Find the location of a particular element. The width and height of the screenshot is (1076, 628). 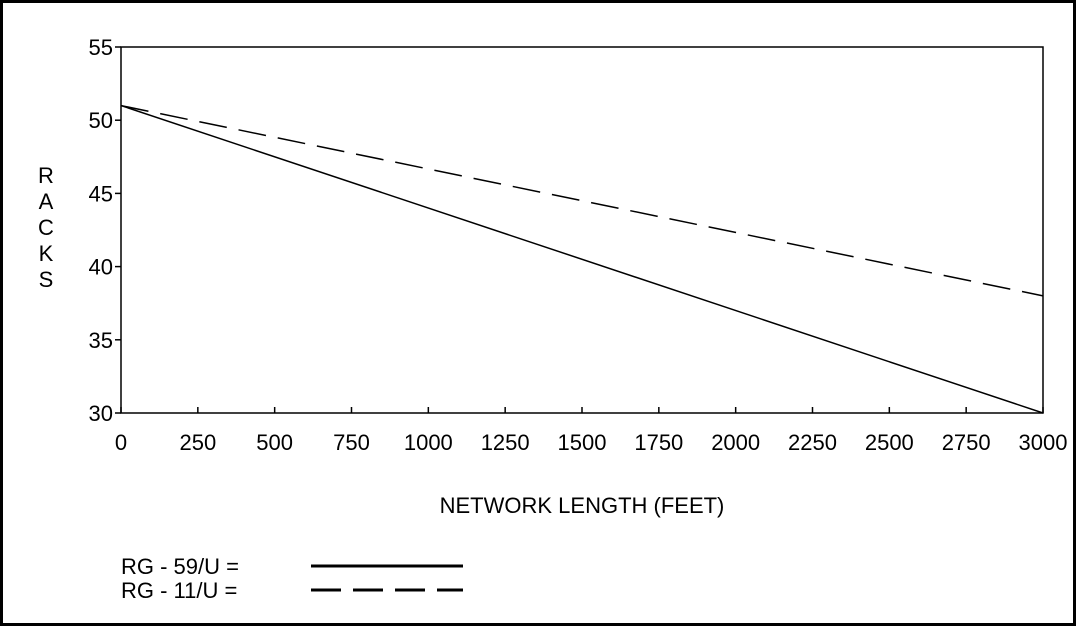

y-axis-label-letter: A is located at coordinates (46, 201).